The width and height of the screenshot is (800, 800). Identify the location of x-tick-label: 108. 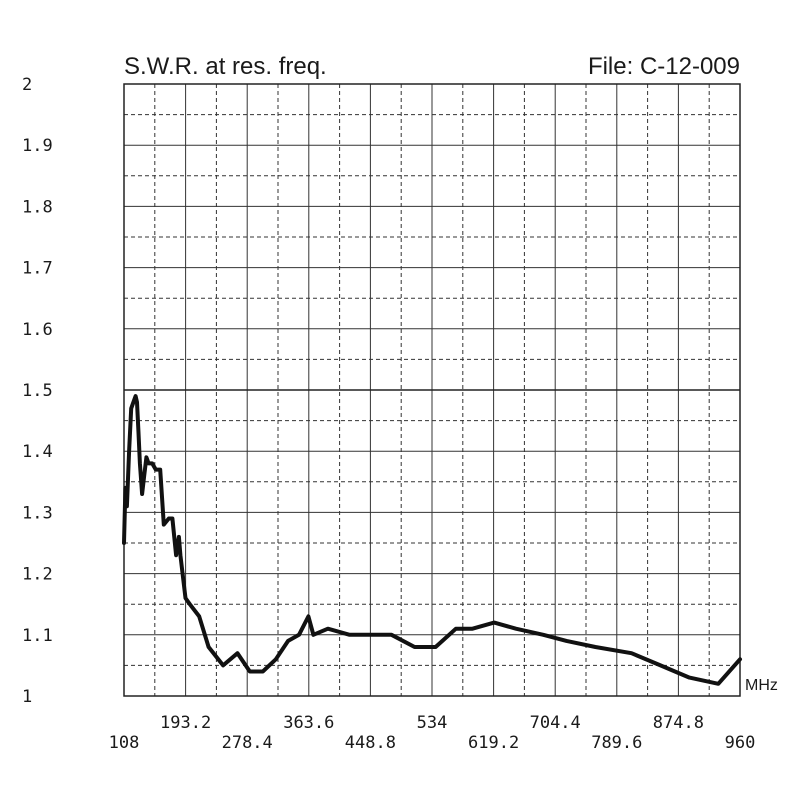
(124, 743).